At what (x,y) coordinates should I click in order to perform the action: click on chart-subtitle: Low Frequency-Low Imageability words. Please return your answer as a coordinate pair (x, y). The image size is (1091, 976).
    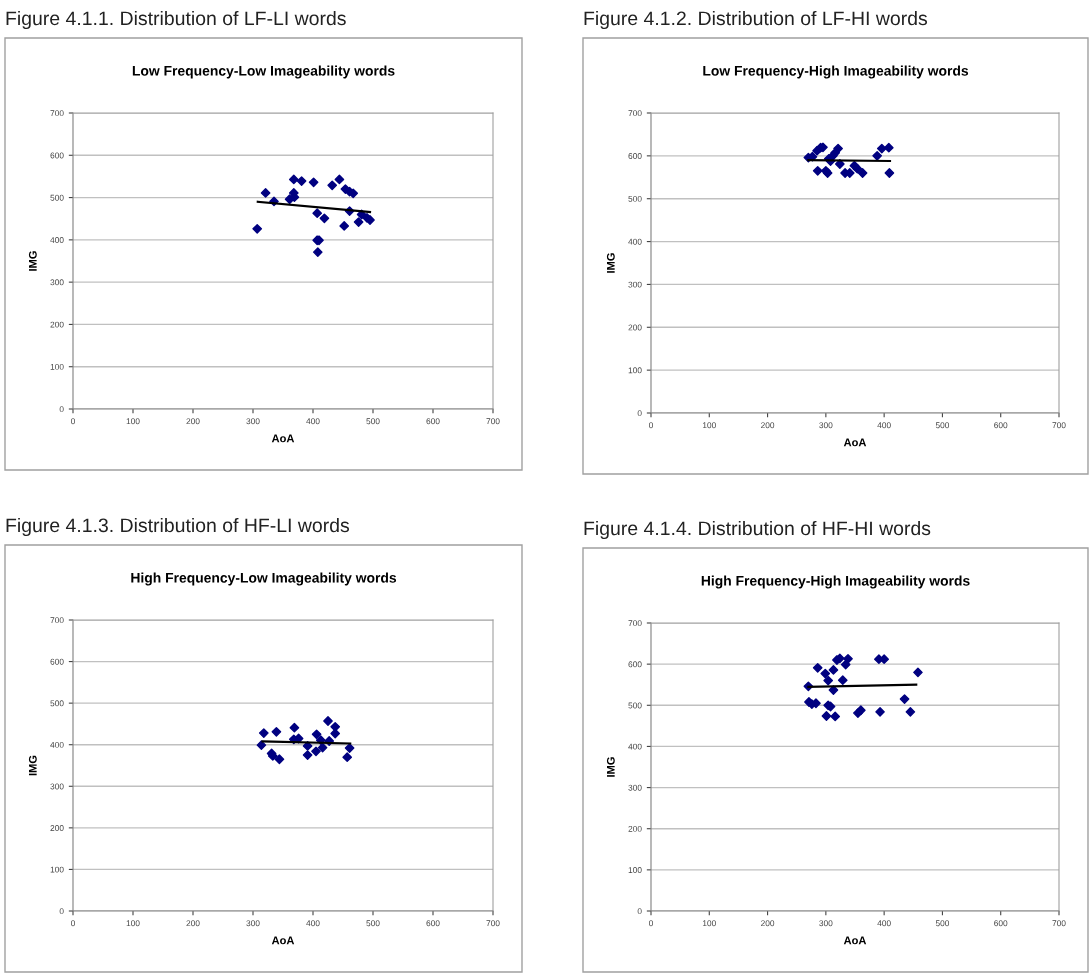
    Looking at the image, I should click on (263, 72).